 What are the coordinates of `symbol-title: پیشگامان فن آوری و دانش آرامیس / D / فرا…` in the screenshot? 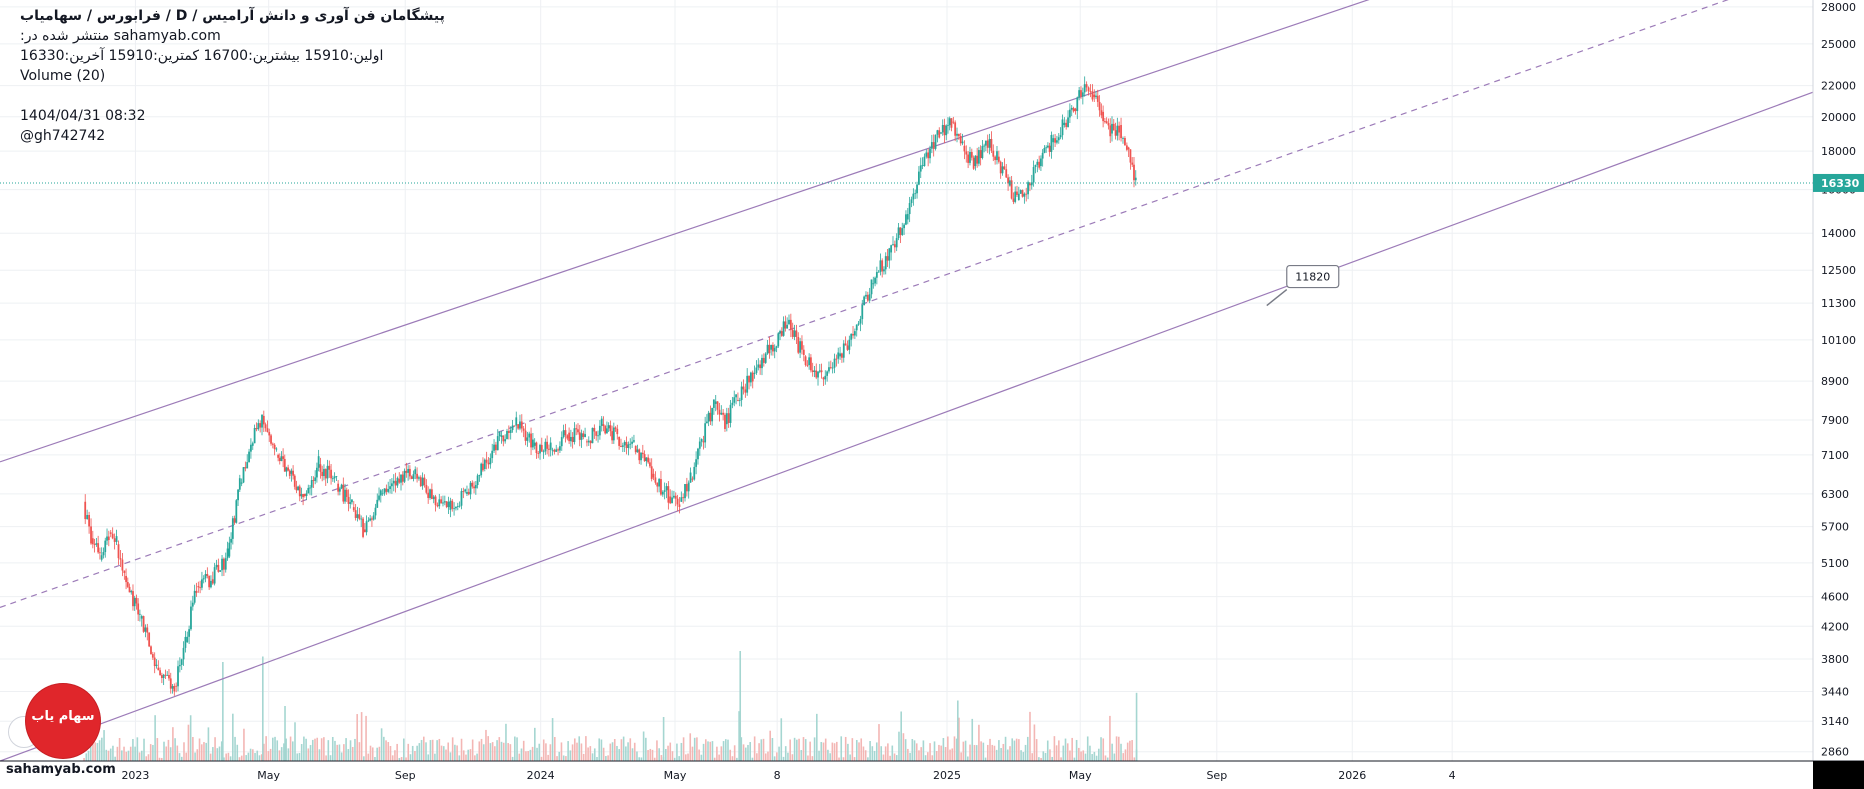 It's located at (232, 16).